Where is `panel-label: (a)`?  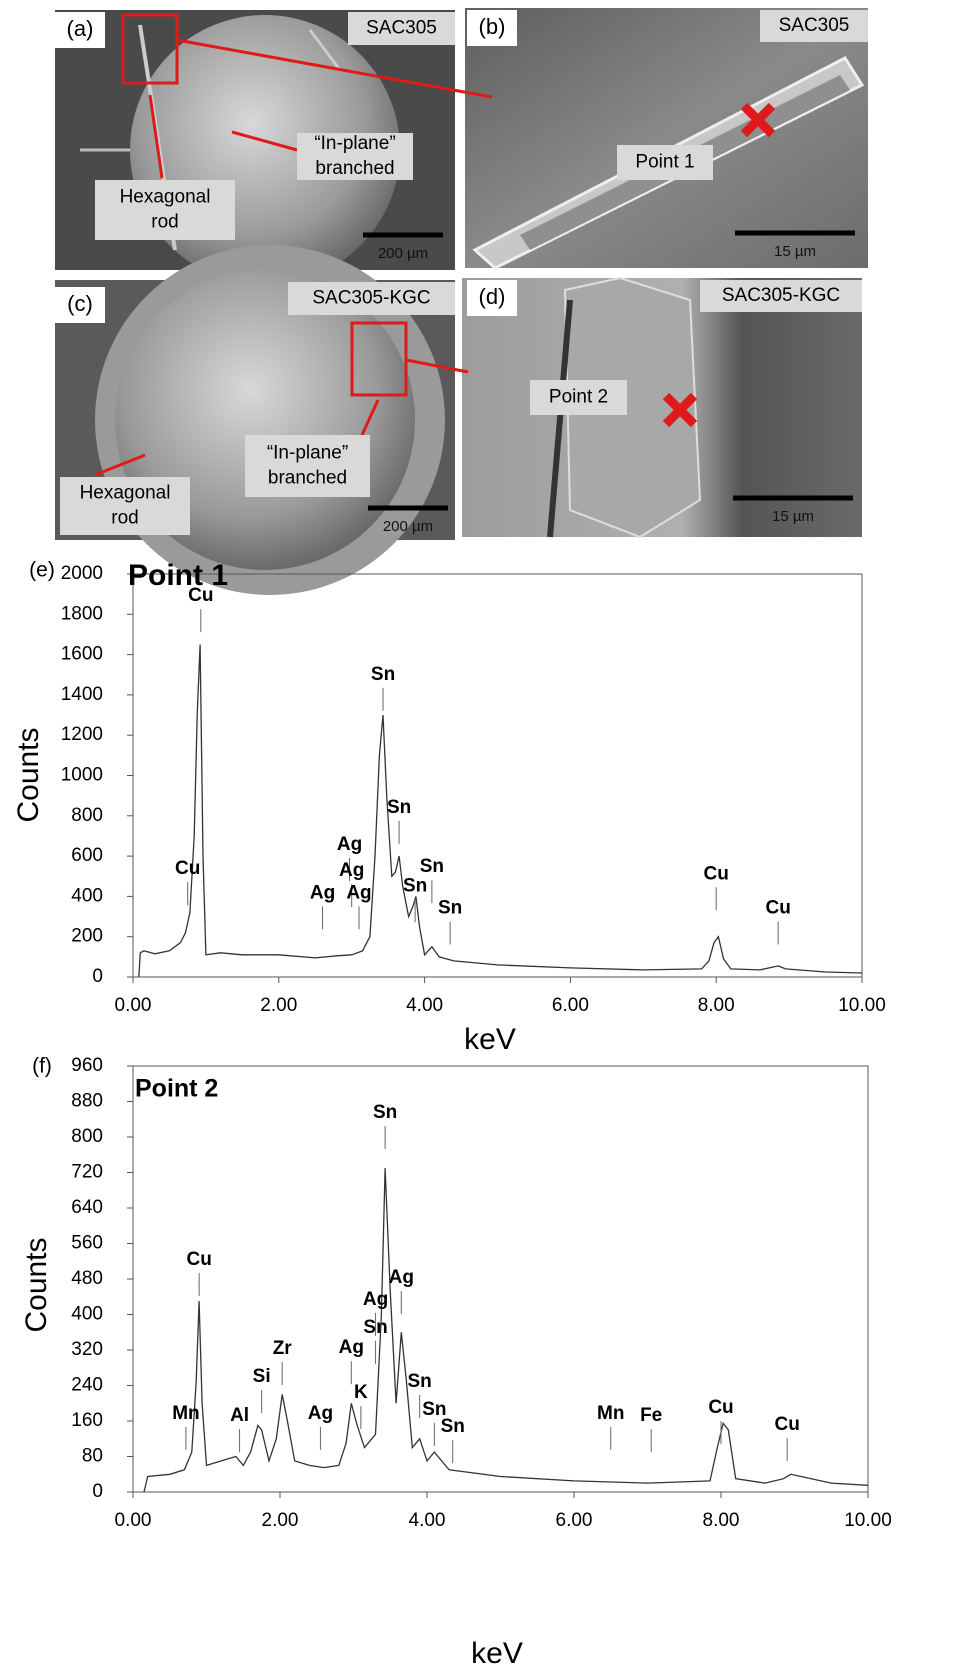
panel-label: (a) is located at coordinates (80, 28).